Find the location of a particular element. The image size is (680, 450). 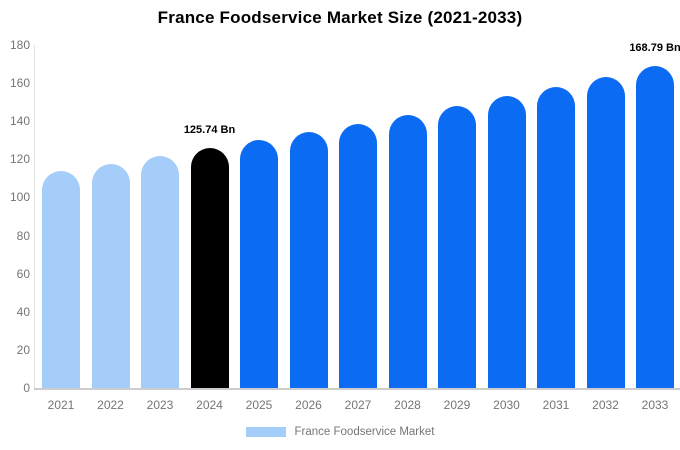

x-axis-line is located at coordinates (357, 389).